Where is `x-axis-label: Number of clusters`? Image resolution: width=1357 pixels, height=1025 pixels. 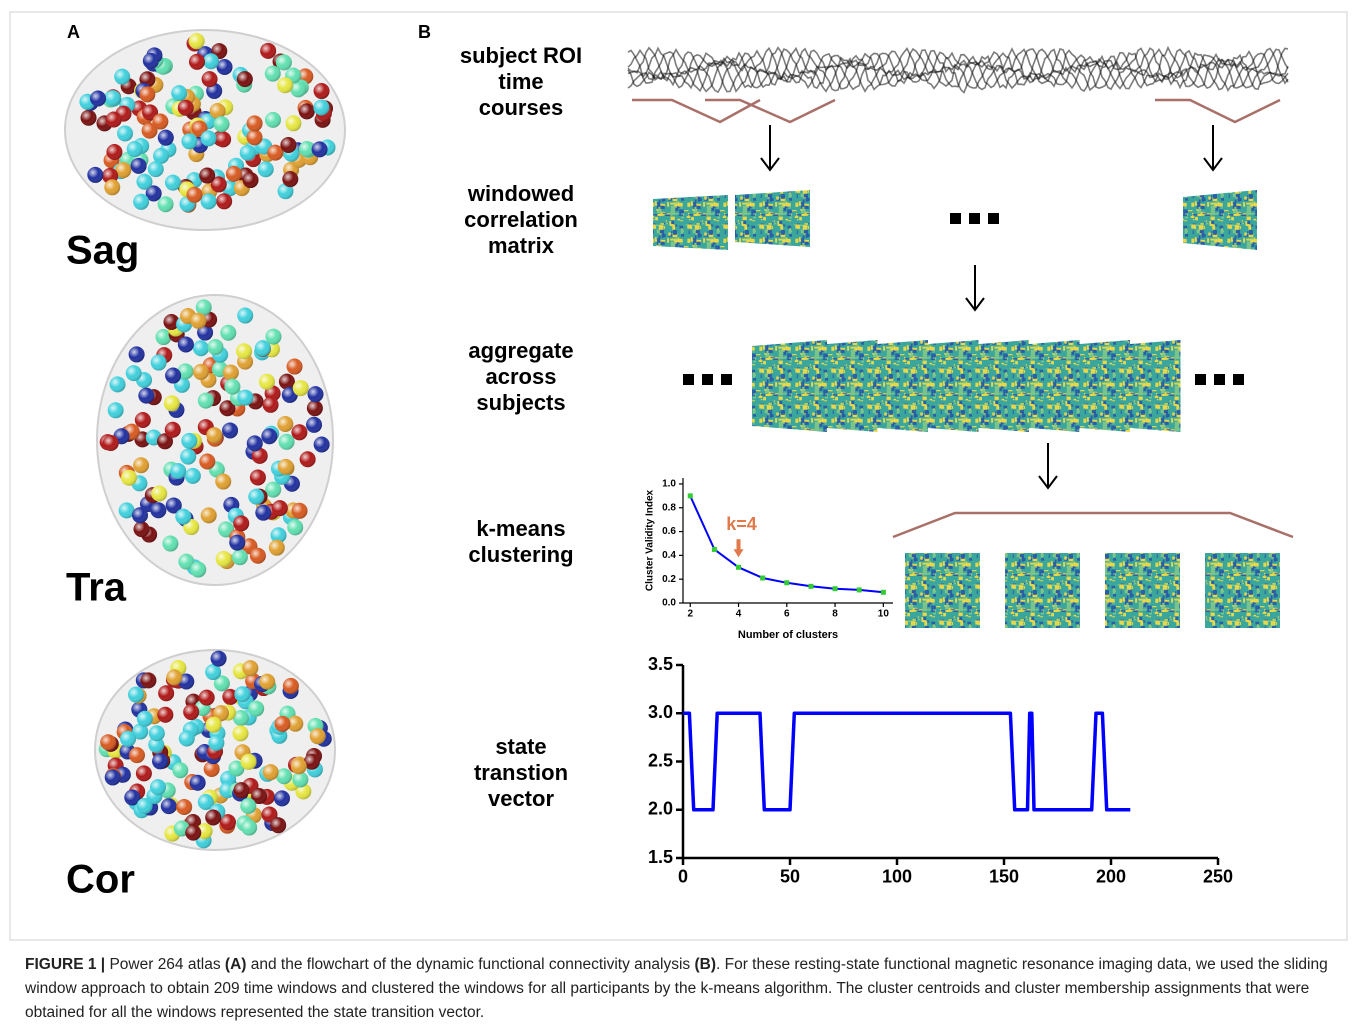 x-axis-label: Number of clusters is located at coordinates (788, 635).